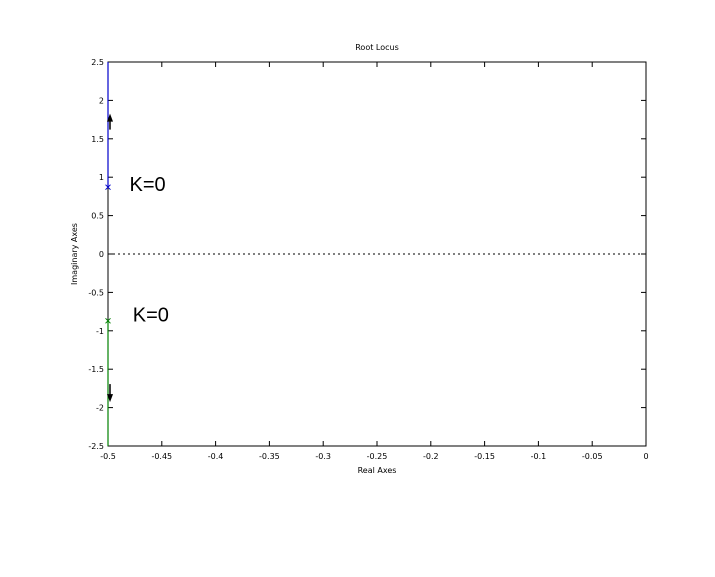 The width and height of the screenshot is (715, 577). I want to click on y-tick-label: 2, so click(101, 100).